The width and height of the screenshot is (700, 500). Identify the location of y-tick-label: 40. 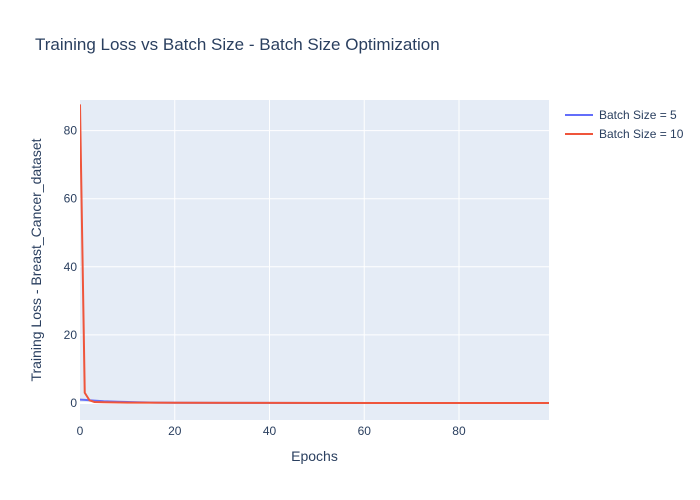
(71, 267).